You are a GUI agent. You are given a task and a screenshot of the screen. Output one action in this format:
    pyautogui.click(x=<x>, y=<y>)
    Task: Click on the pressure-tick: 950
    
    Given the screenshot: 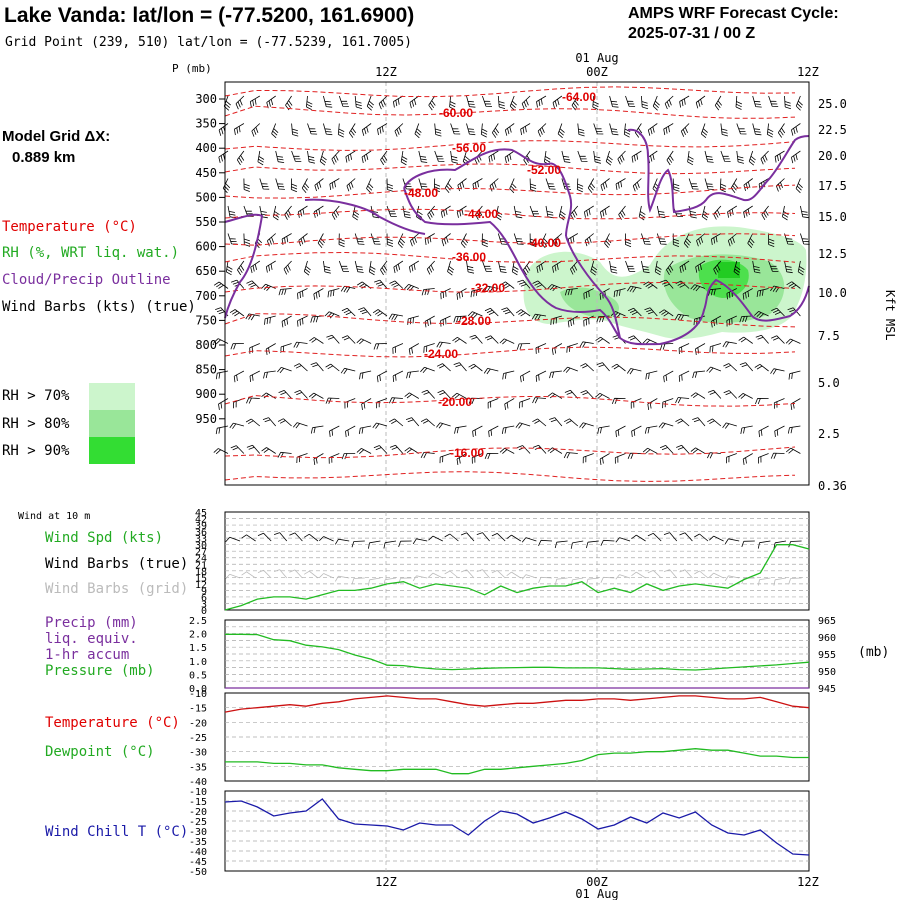 What is the action you would take?
    pyautogui.click(x=206, y=419)
    